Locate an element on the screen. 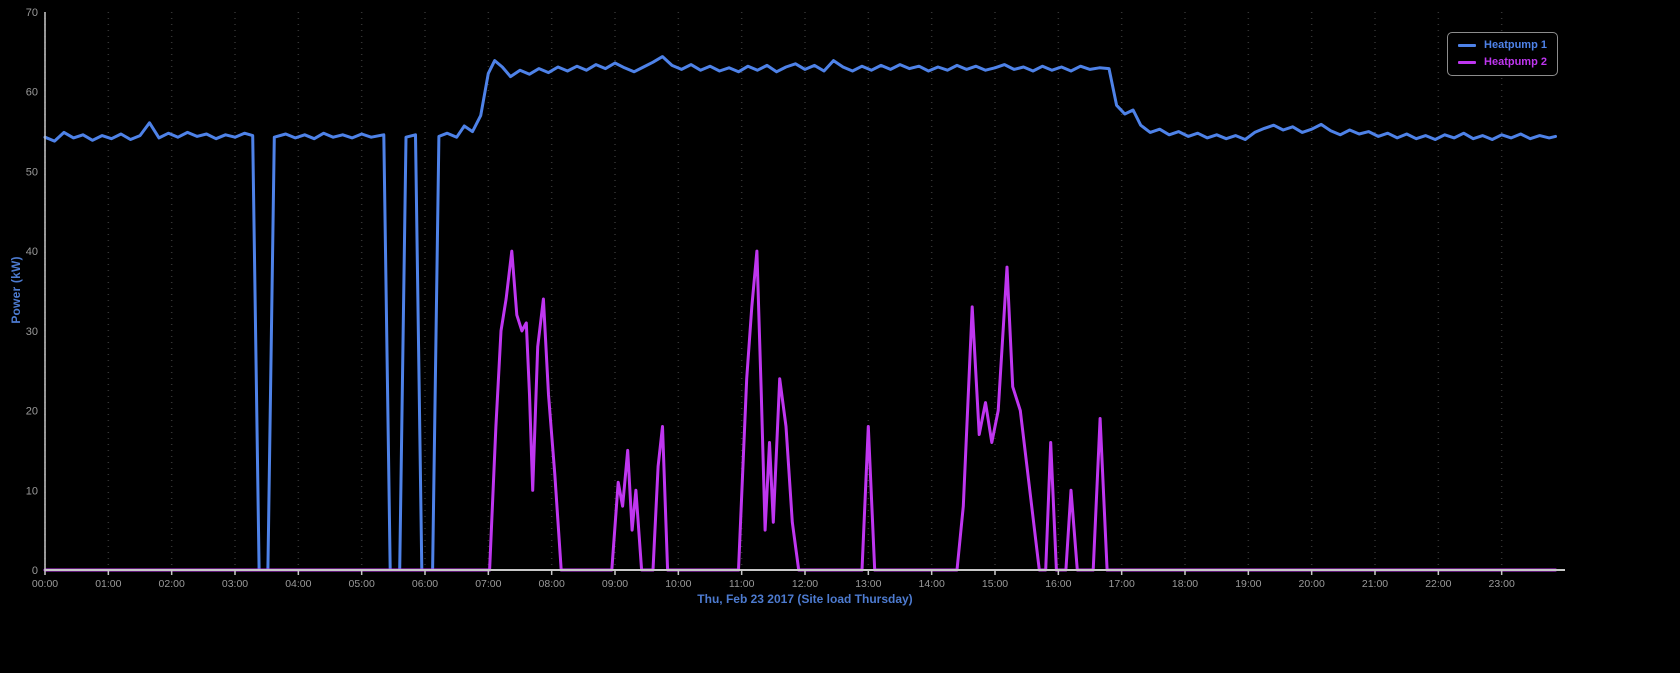 Image resolution: width=1680 pixels, height=673 pixels. x-tick-label: 22:00 is located at coordinates (1438, 584).